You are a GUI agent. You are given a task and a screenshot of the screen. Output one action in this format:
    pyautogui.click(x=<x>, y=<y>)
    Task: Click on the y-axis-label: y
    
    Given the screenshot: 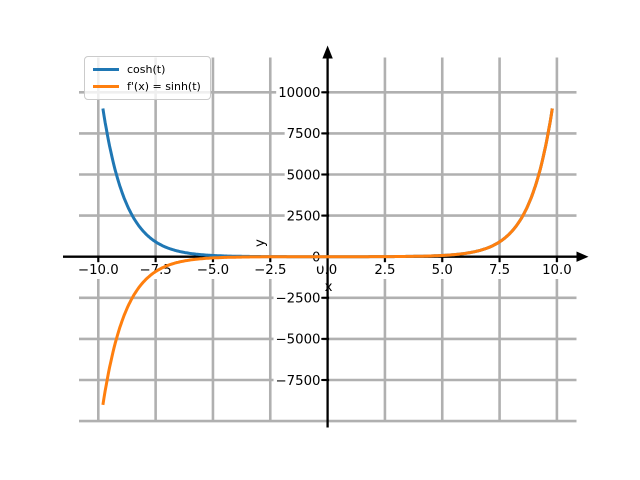 What is the action you would take?
    pyautogui.click(x=260, y=243)
    